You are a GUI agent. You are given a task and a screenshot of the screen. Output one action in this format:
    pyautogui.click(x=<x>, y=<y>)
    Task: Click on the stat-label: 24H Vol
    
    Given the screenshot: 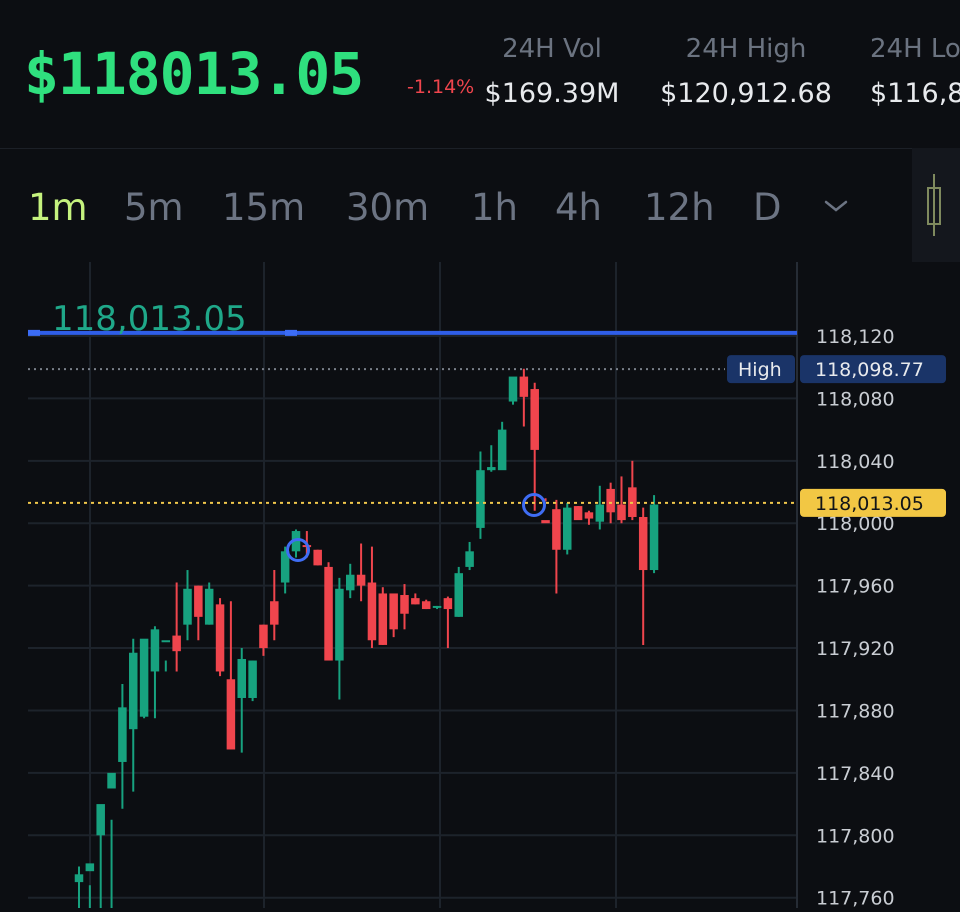 What is the action you would take?
    pyautogui.click(x=552, y=49)
    